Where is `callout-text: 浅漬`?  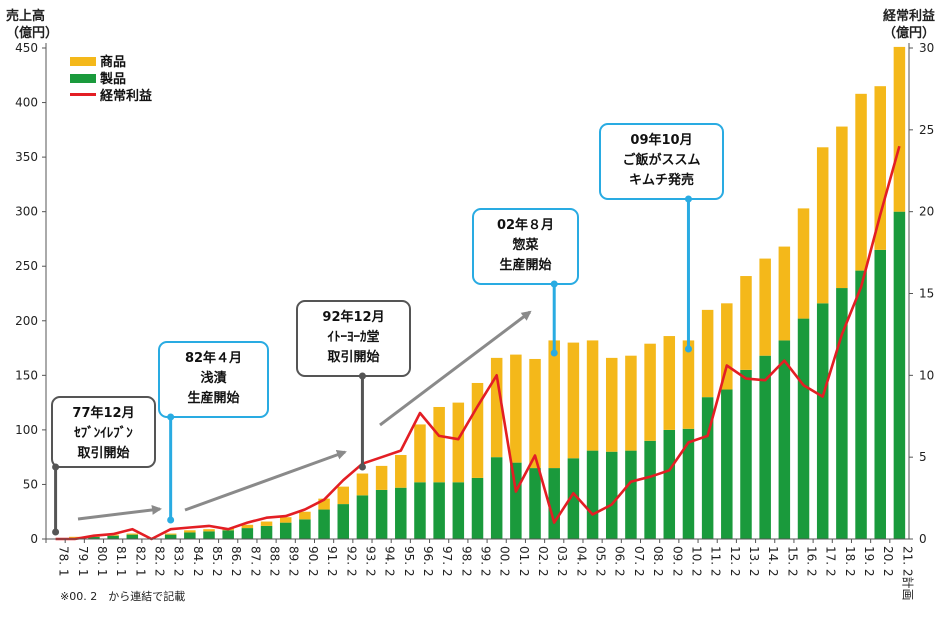
callout-text: 浅漬 is located at coordinates (213, 378).